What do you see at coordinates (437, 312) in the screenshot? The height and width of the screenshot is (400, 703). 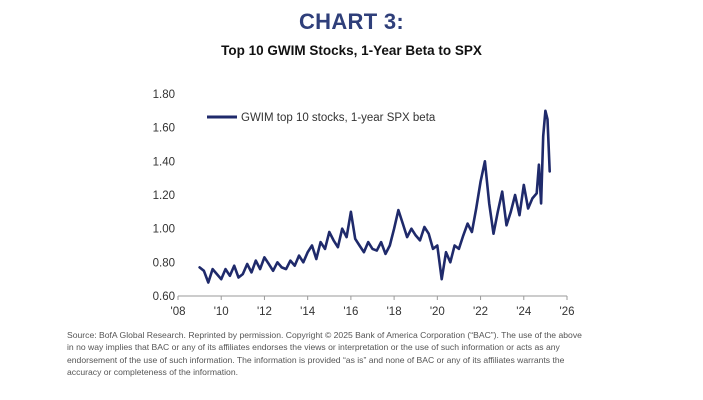 I see `x-tick-label: '20` at bounding box center [437, 312].